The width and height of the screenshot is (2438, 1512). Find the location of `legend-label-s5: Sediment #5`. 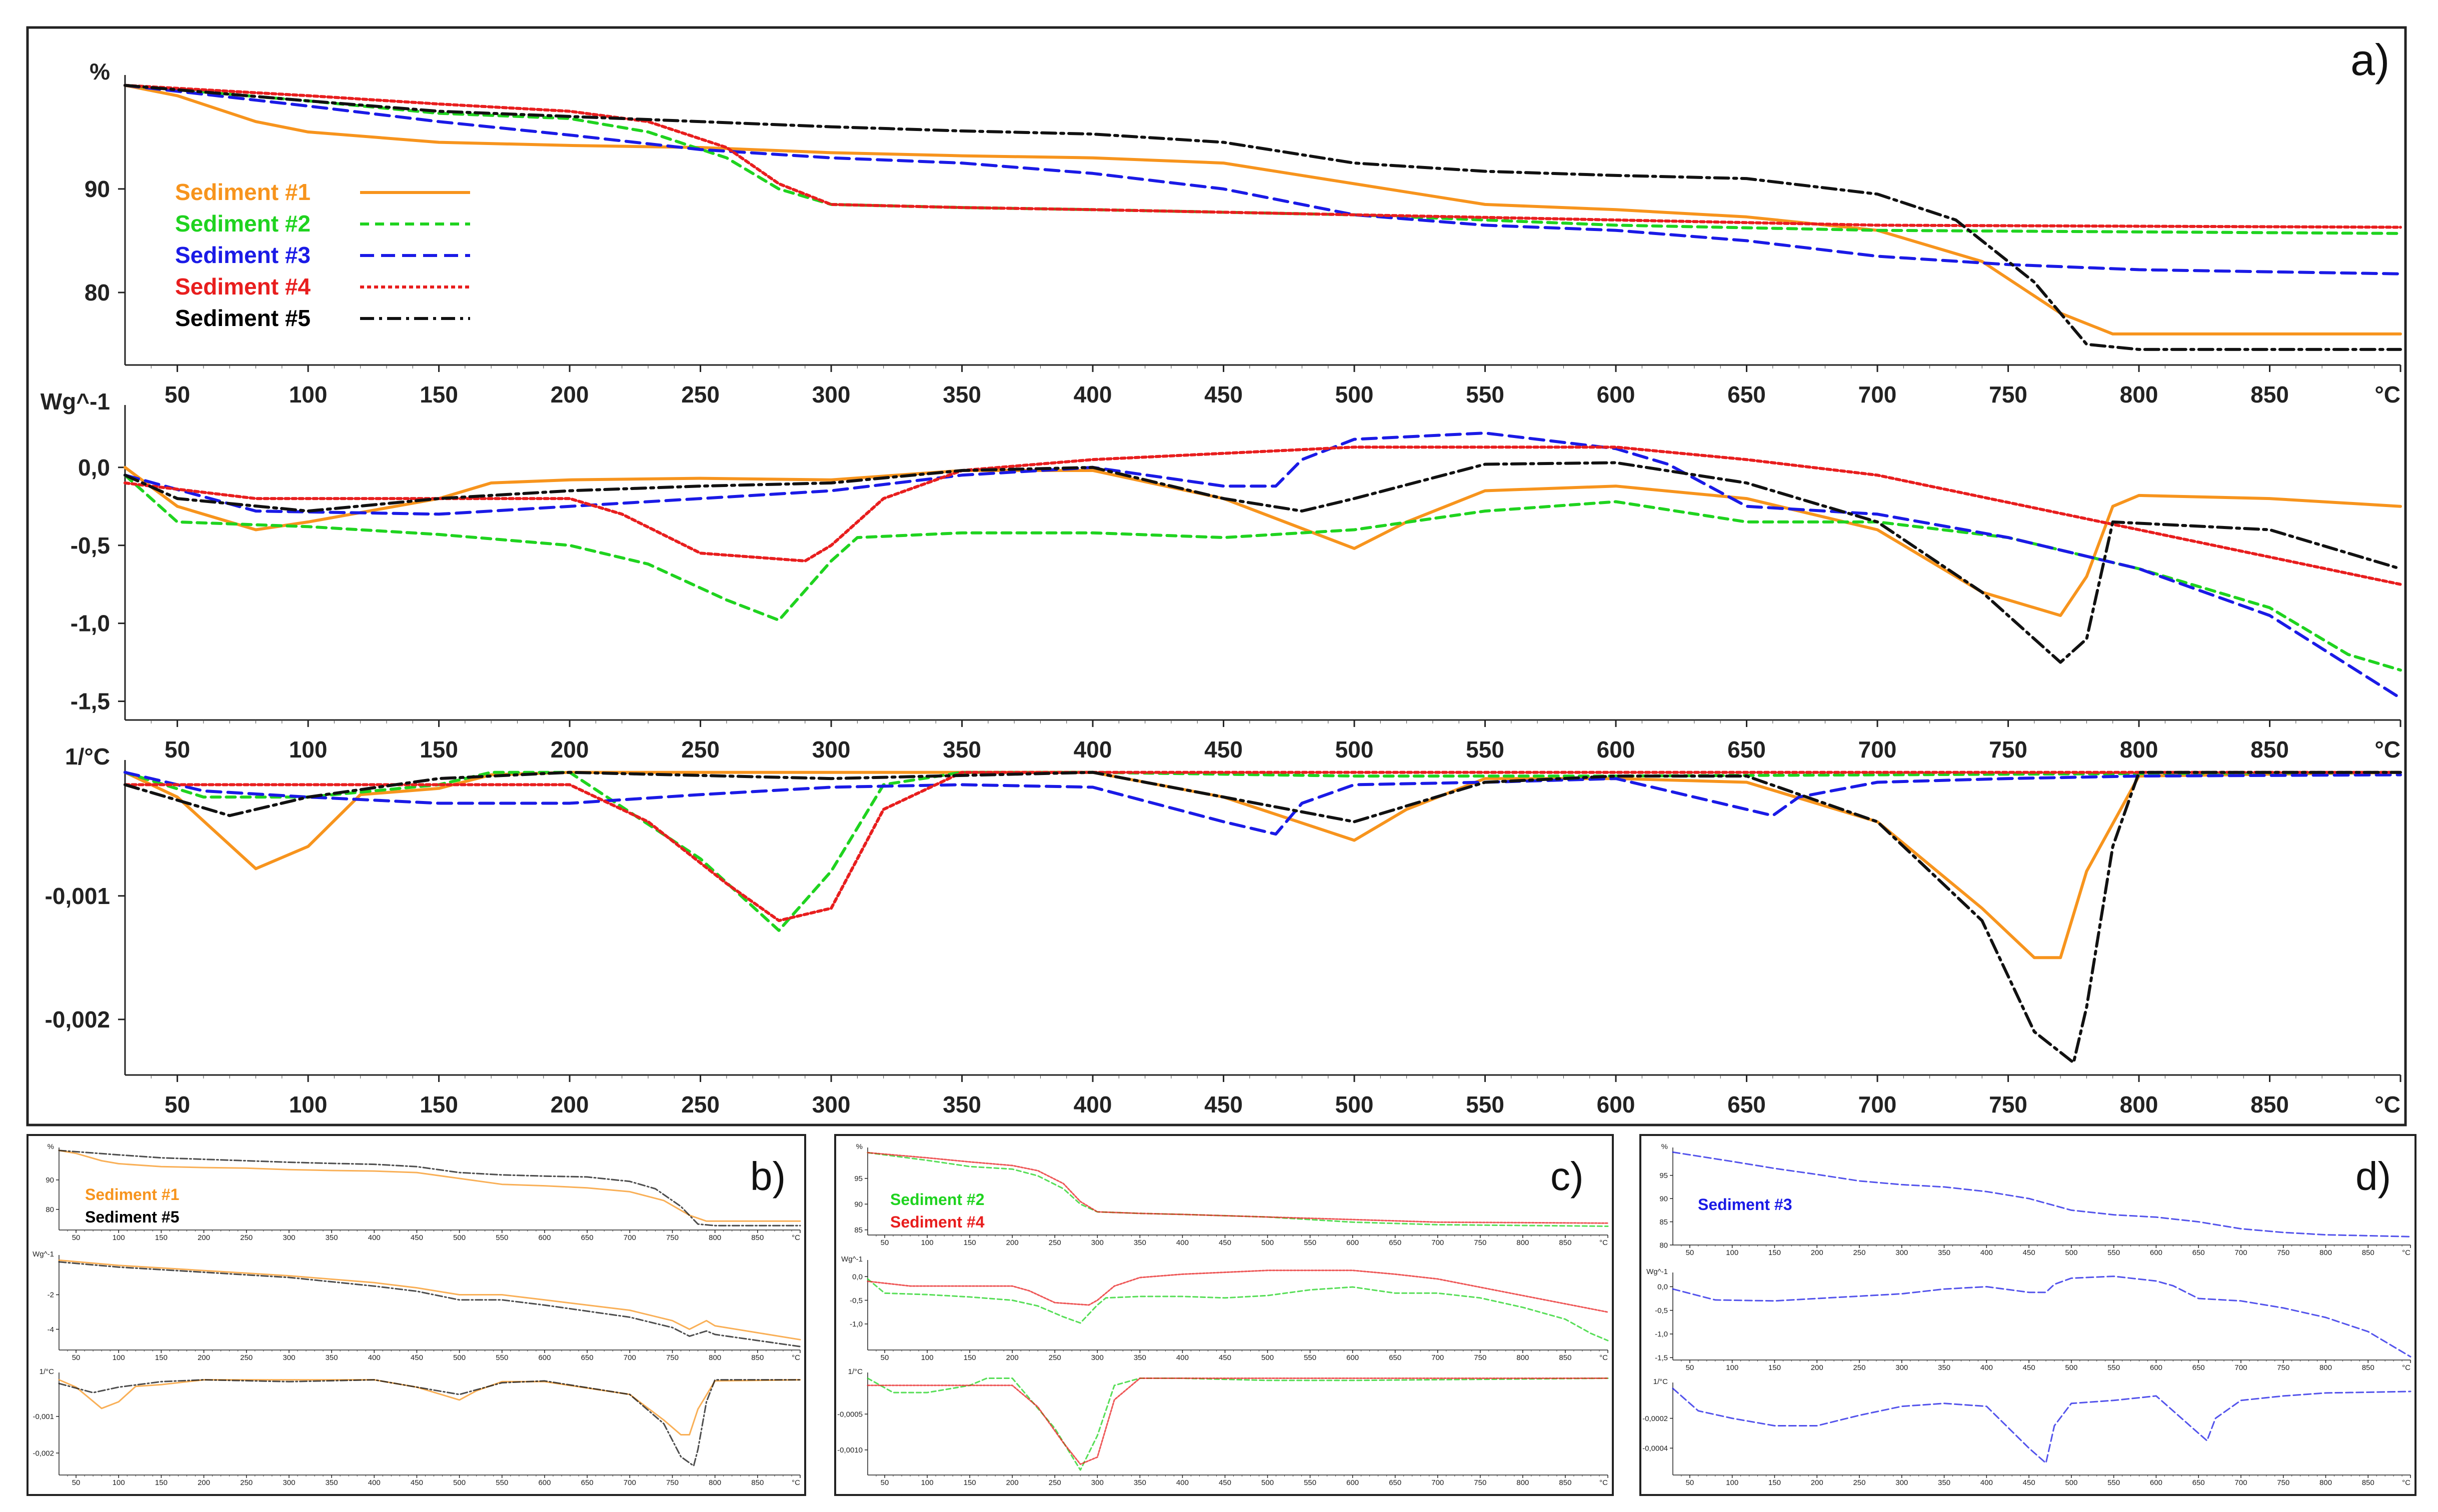

legend-label-s5: Sediment #5 is located at coordinates (243, 318).